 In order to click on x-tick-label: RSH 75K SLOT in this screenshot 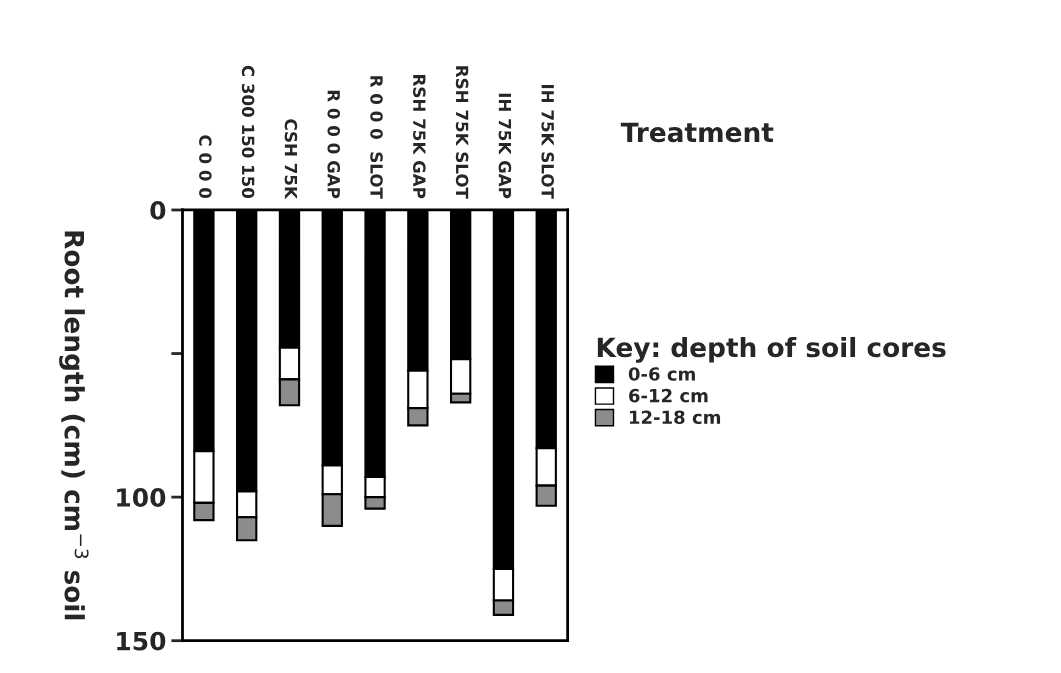, I will do `click(462, 132)`.